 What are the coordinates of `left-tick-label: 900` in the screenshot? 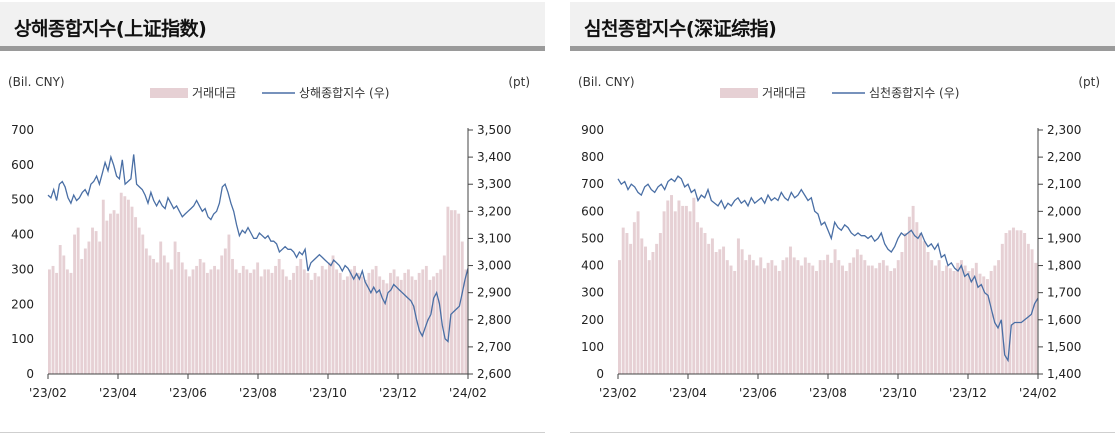 It's located at (592, 130).